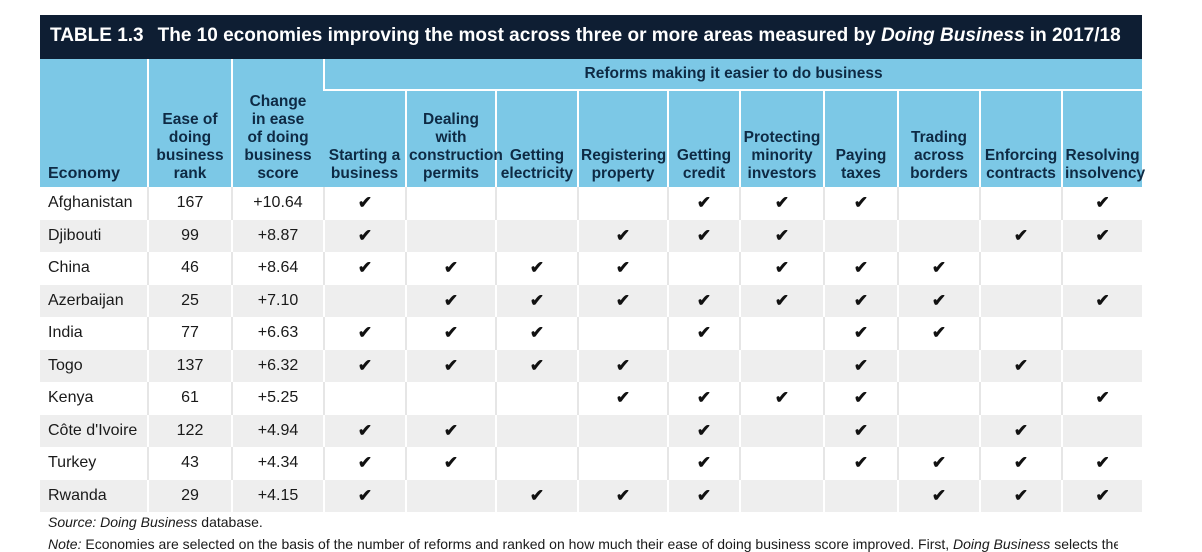  What do you see at coordinates (277, 235) in the screenshot?
I see `cell-change: +8.87` at bounding box center [277, 235].